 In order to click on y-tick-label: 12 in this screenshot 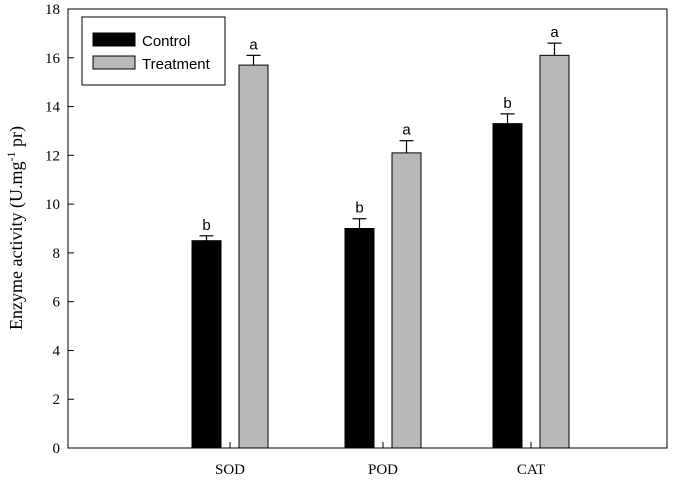, I will do `click(52, 156)`.